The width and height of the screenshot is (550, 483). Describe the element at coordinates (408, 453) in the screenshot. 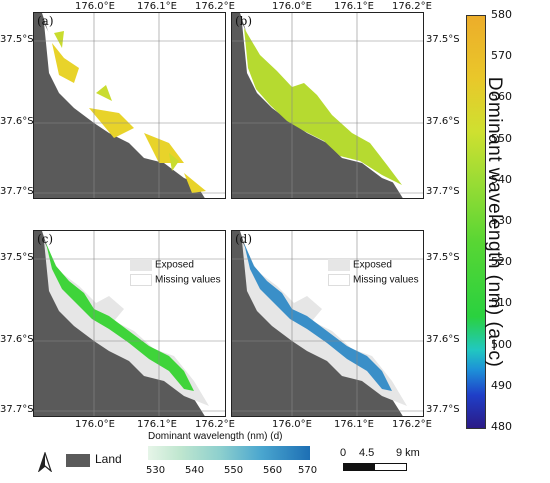

I see `scale-label-end: 9 km` at that location.